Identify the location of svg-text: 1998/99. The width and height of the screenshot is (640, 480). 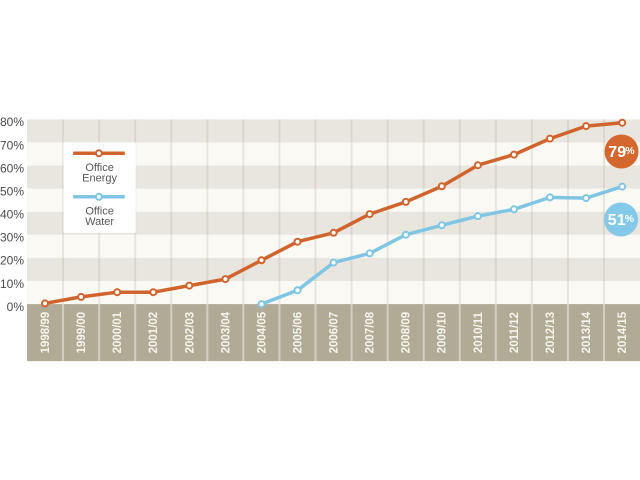
(46, 333).